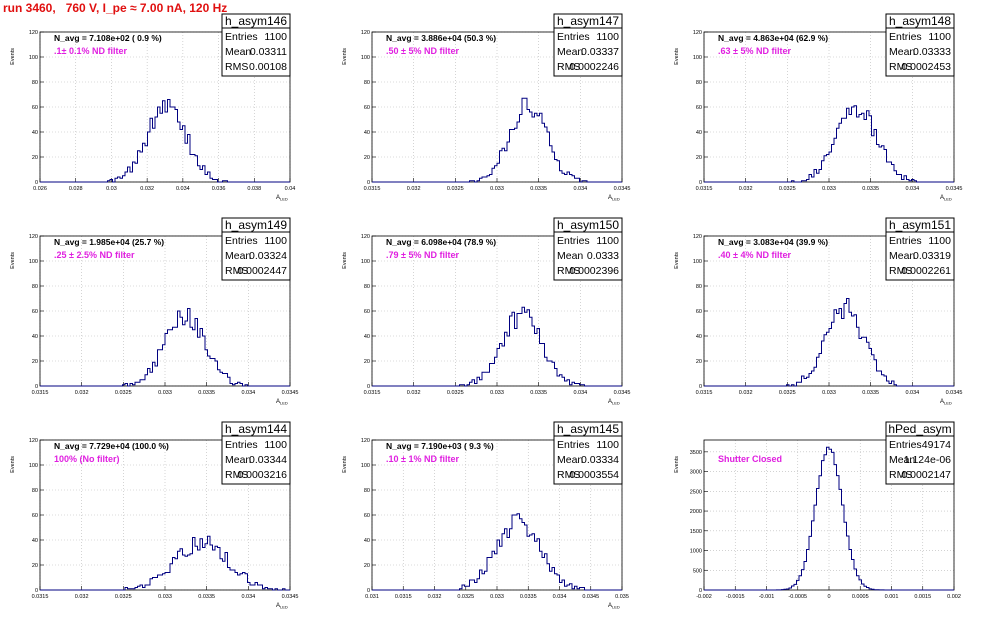  What do you see at coordinates (696, 552) in the screenshot?
I see `y-tick-label: 1000` at bounding box center [696, 552].